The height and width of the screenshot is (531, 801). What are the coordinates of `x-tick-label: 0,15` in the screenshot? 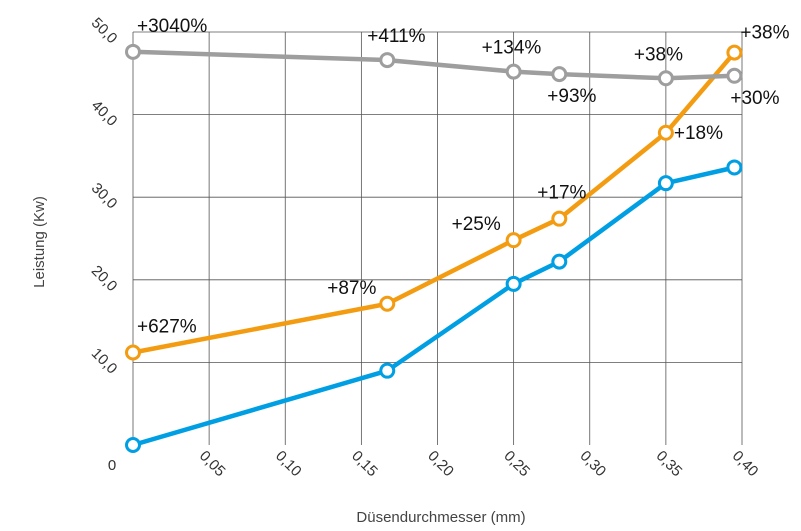 It's located at (364, 463).